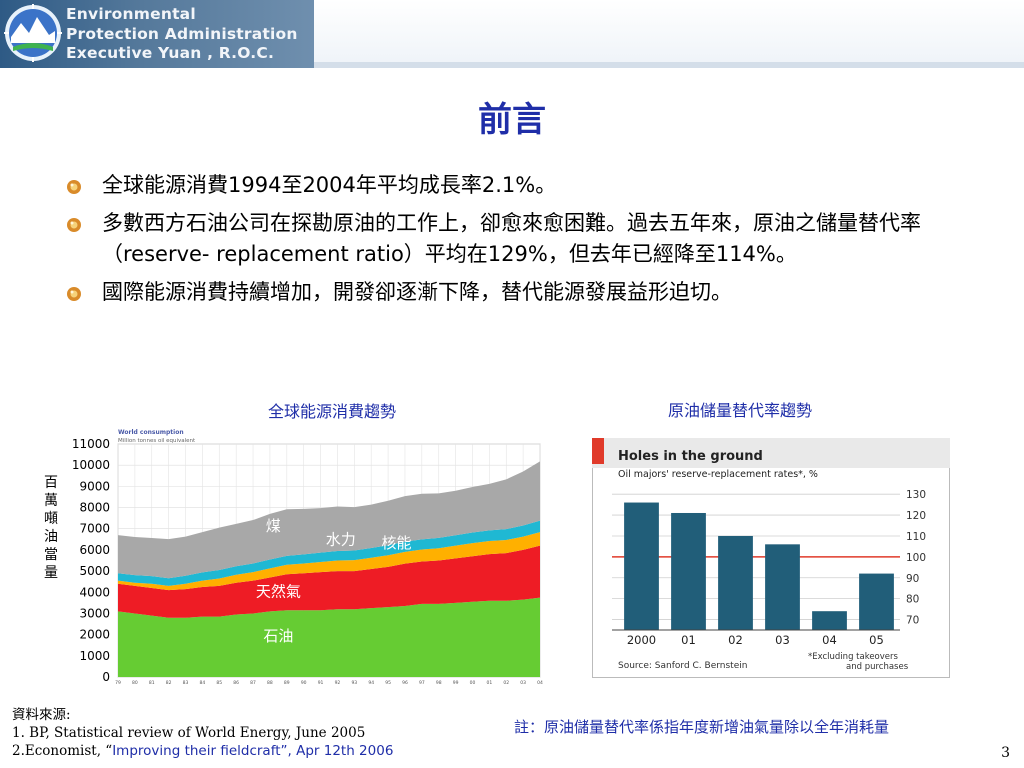  Describe the element at coordinates (170, 53) in the screenshot. I see `banner-line3: Executive Yuan , R.O.C.` at that location.